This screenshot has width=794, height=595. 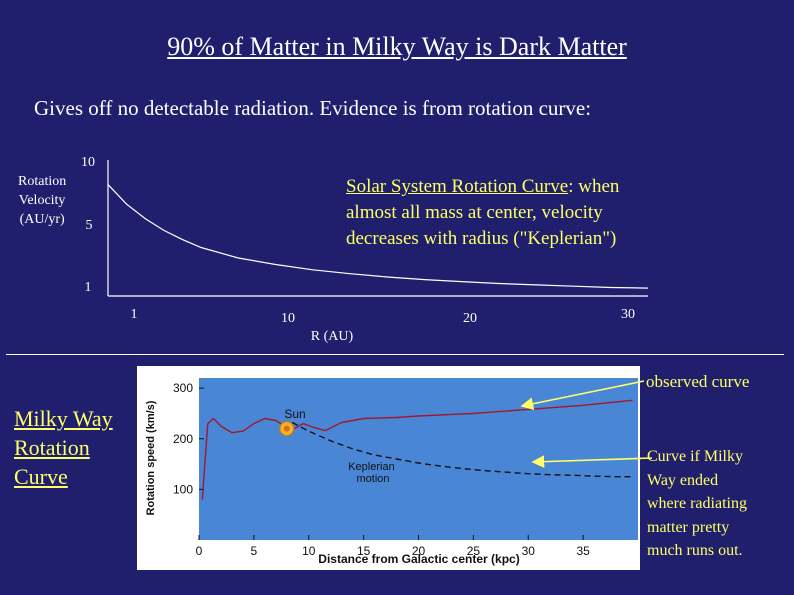 What do you see at coordinates (688, 527) in the screenshot?
I see `curve-if-annotation-line: matter pretty` at bounding box center [688, 527].